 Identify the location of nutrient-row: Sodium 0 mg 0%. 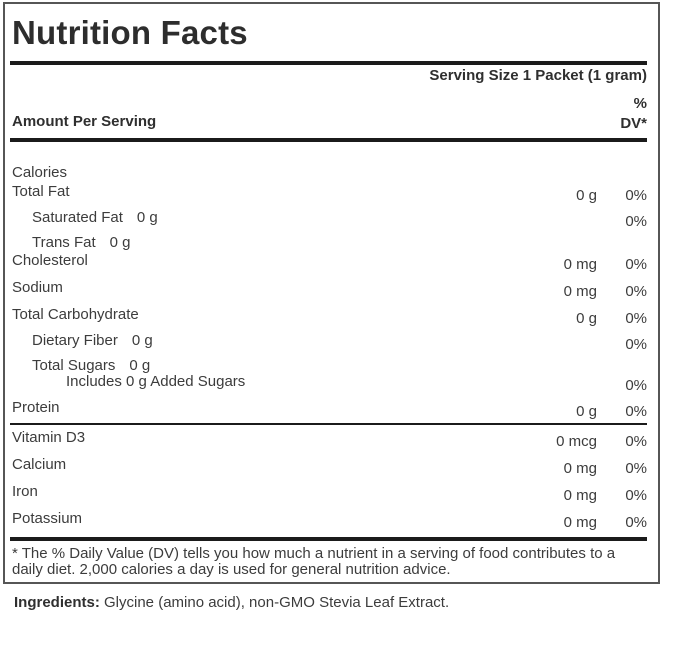
(329, 292).